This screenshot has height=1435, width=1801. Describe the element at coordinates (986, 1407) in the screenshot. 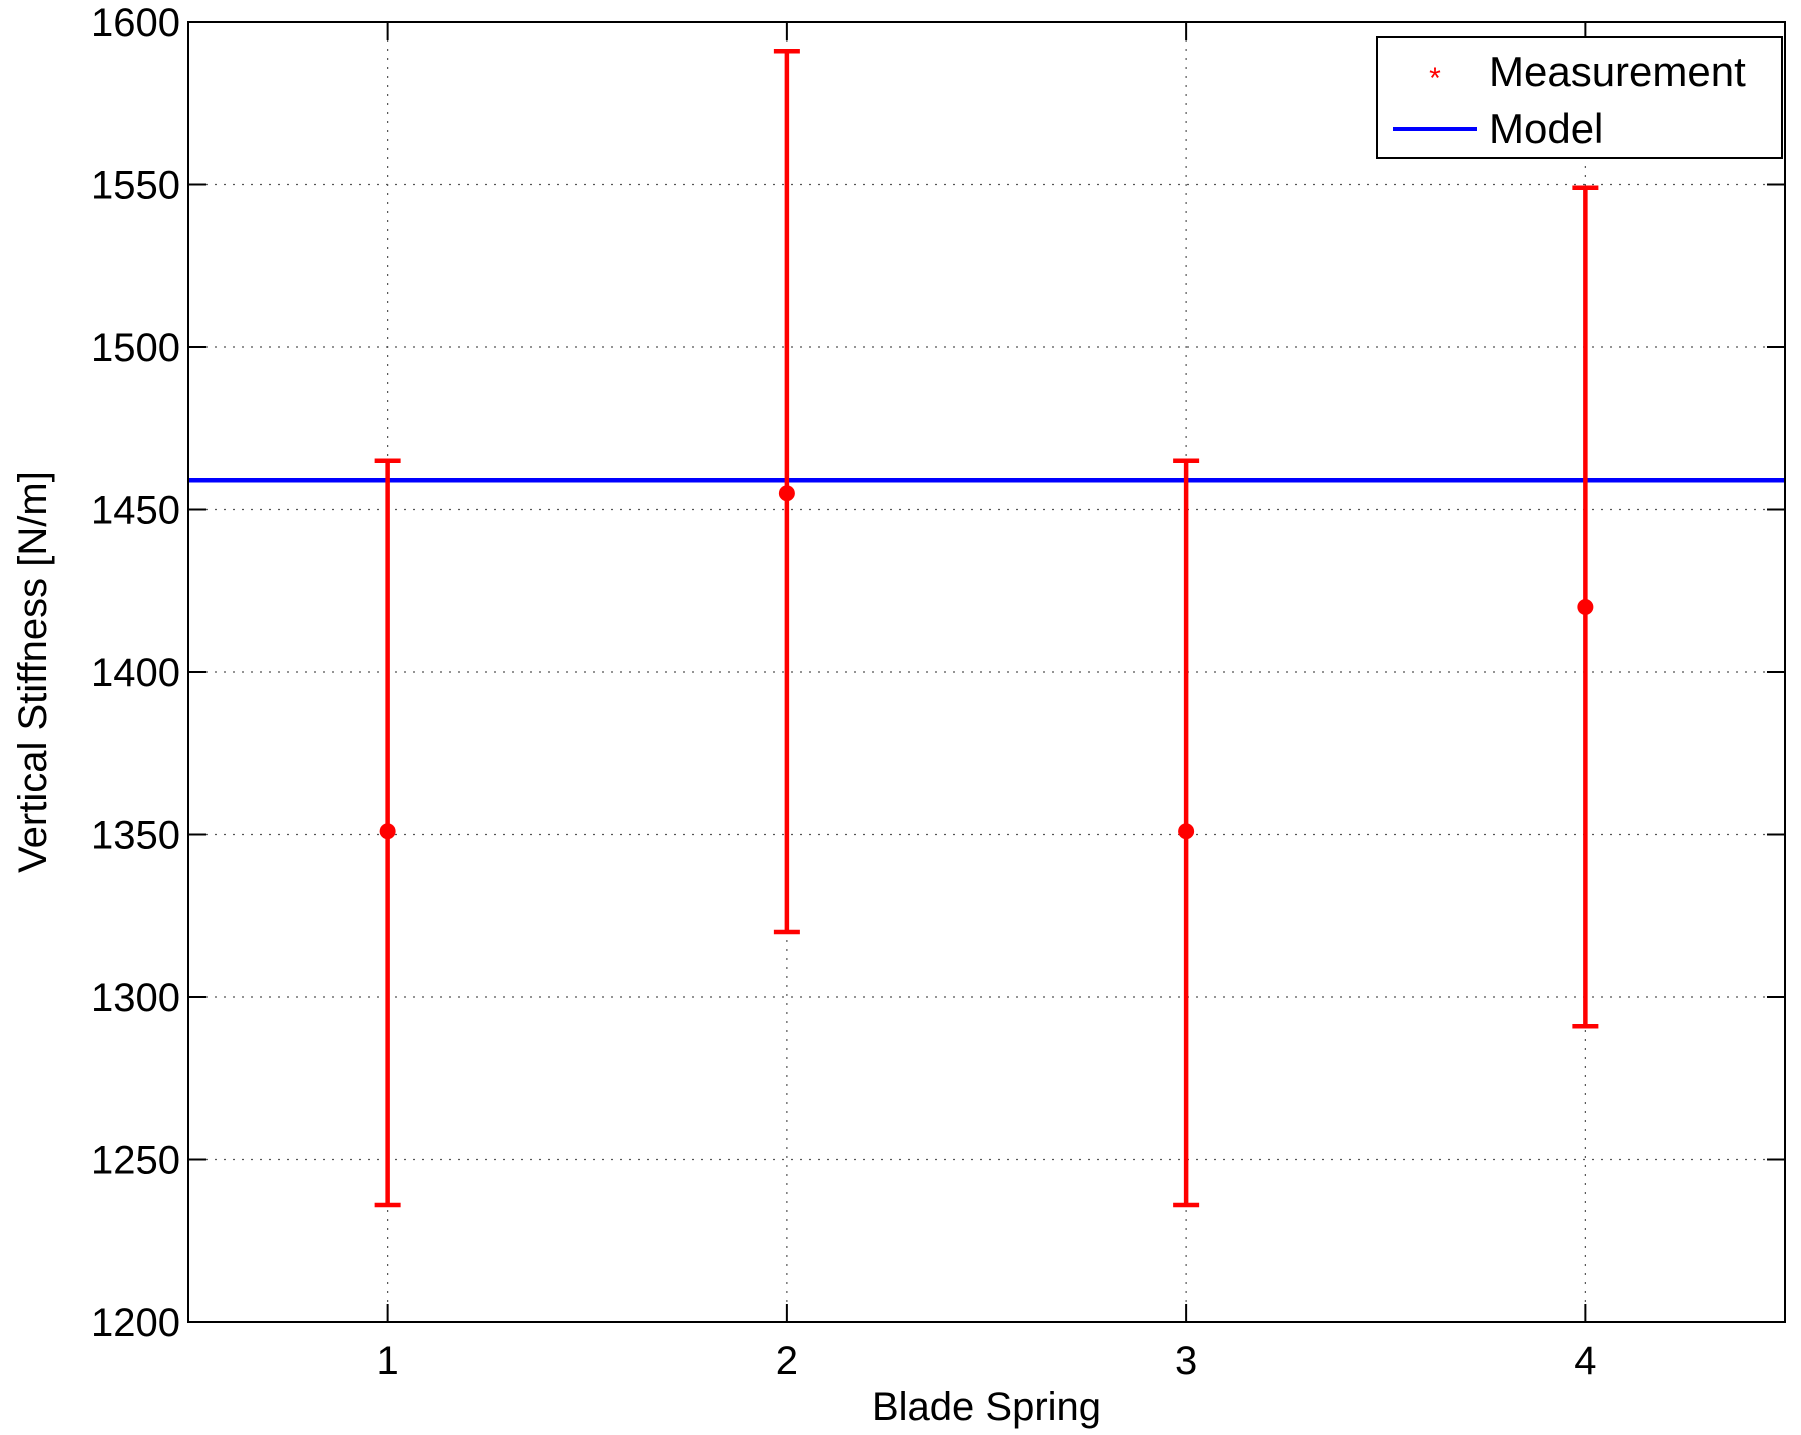

I see `x-axis-label: Blade Spring` at that location.